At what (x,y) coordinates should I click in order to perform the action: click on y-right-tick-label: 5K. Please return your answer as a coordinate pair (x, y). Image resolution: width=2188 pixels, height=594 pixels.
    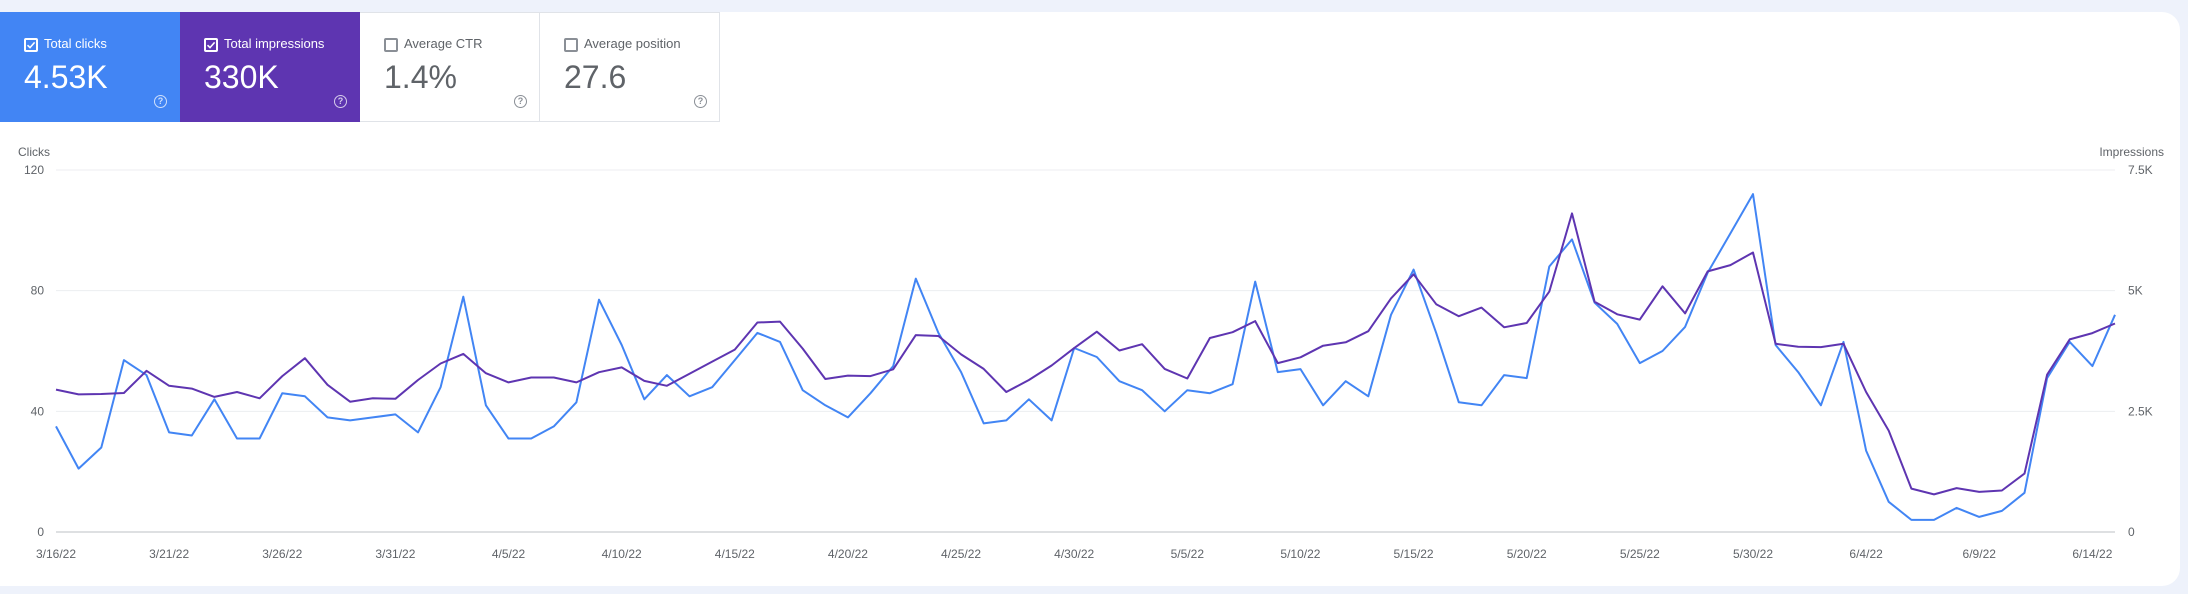
    Looking at the image, I should click on (2135, 291).